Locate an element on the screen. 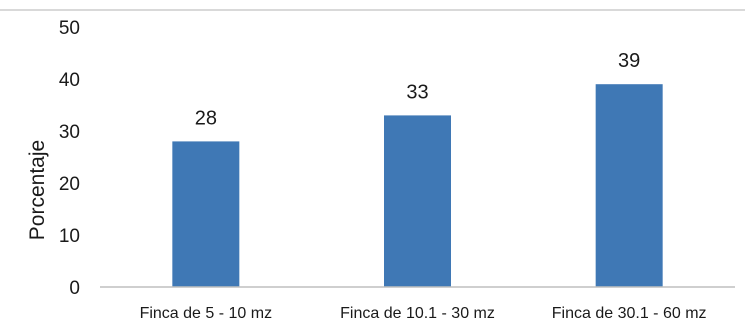 The width and height of the screenshot is (745, 324). data-label: 33 is located at coordinates (417, 92).